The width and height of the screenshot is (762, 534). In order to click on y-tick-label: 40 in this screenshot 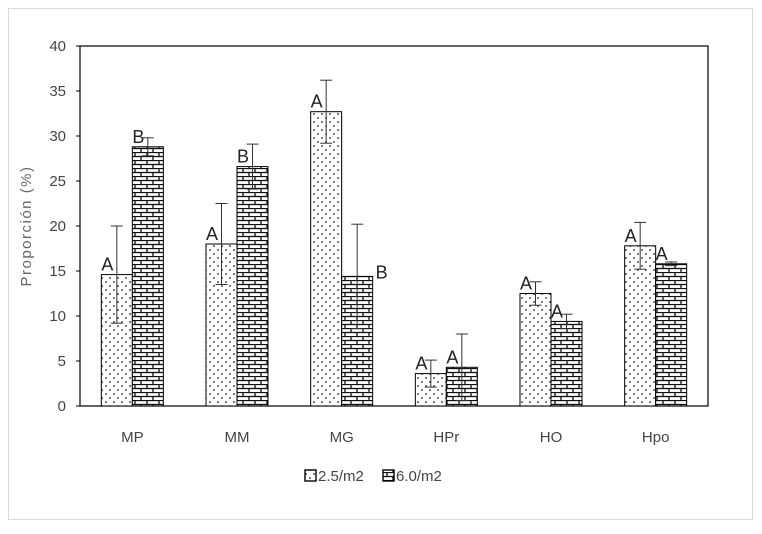, I will do `click(57, 46)`.